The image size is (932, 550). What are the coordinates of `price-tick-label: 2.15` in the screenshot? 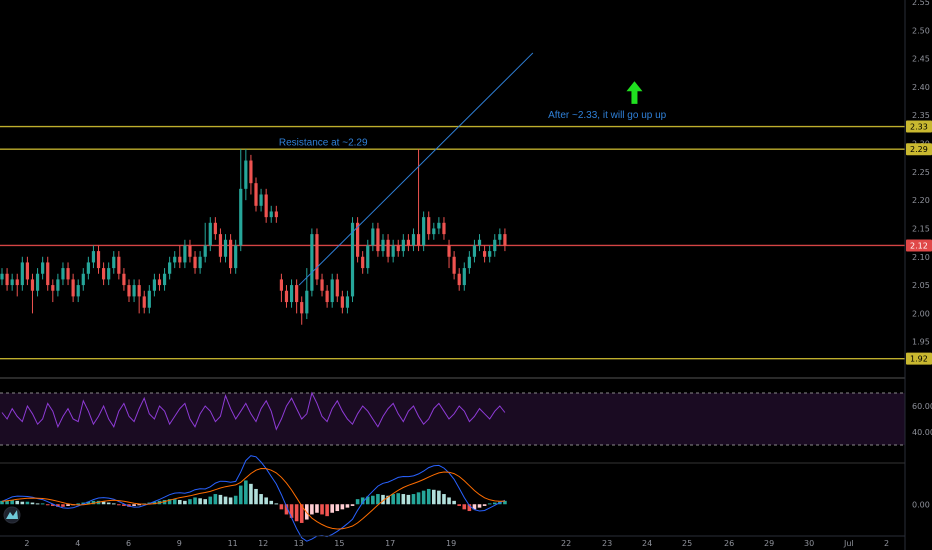 It's located at (921, 228).